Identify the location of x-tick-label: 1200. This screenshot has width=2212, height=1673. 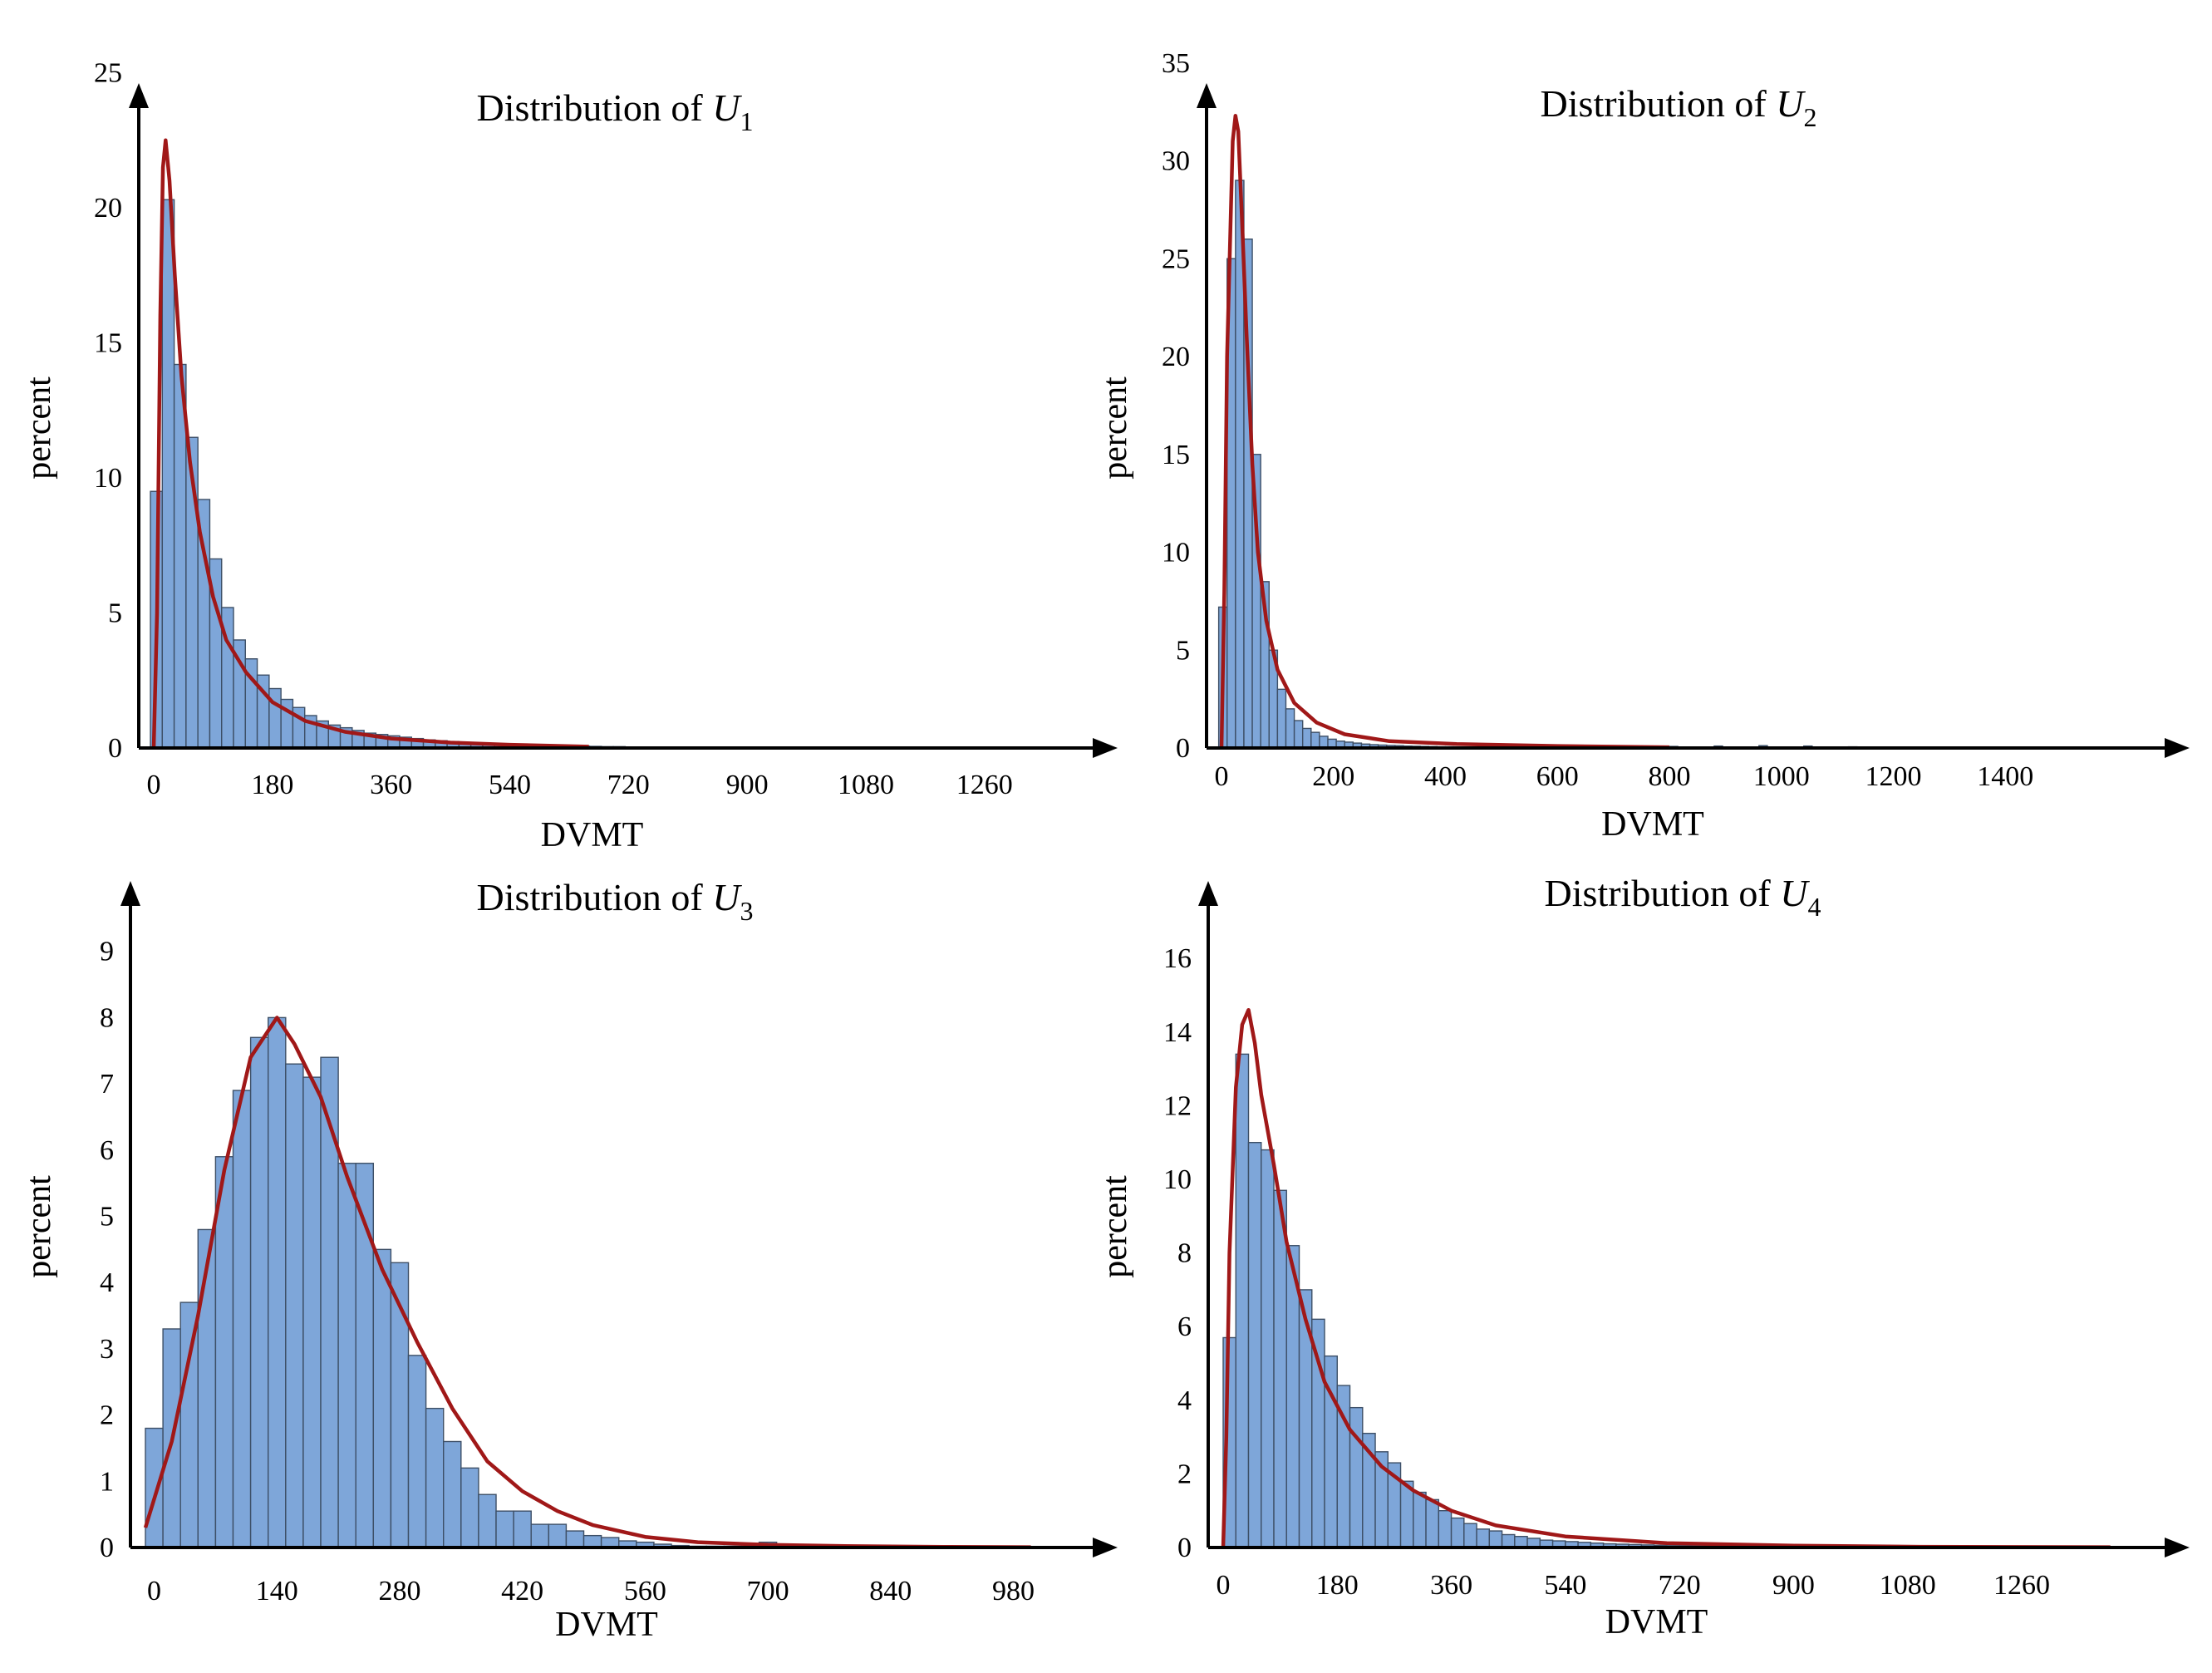
(1893, 776).